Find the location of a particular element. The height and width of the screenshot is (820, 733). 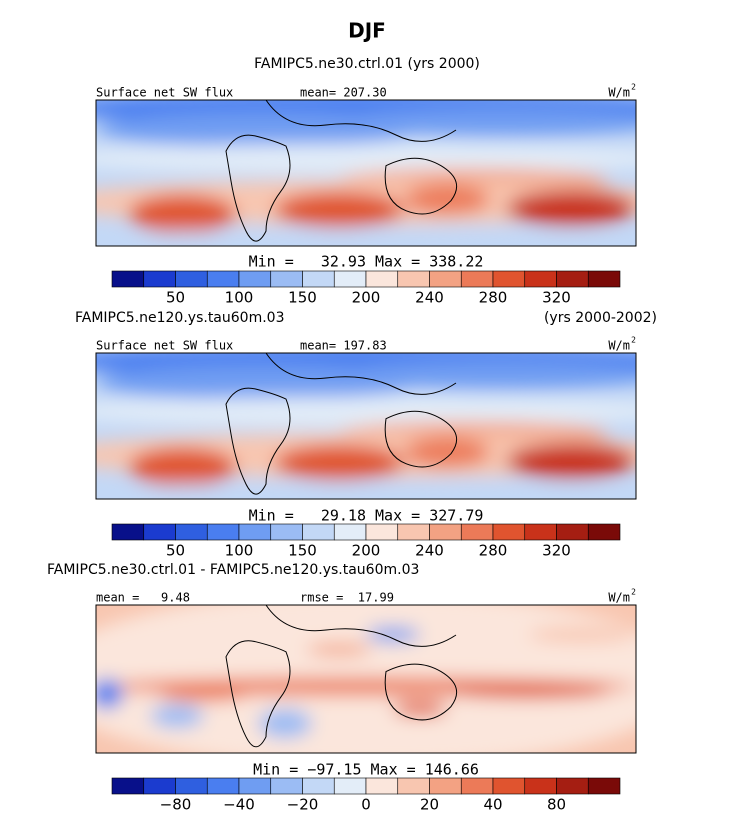

colorbar-label: 320 is located at coordinates (556, 551).